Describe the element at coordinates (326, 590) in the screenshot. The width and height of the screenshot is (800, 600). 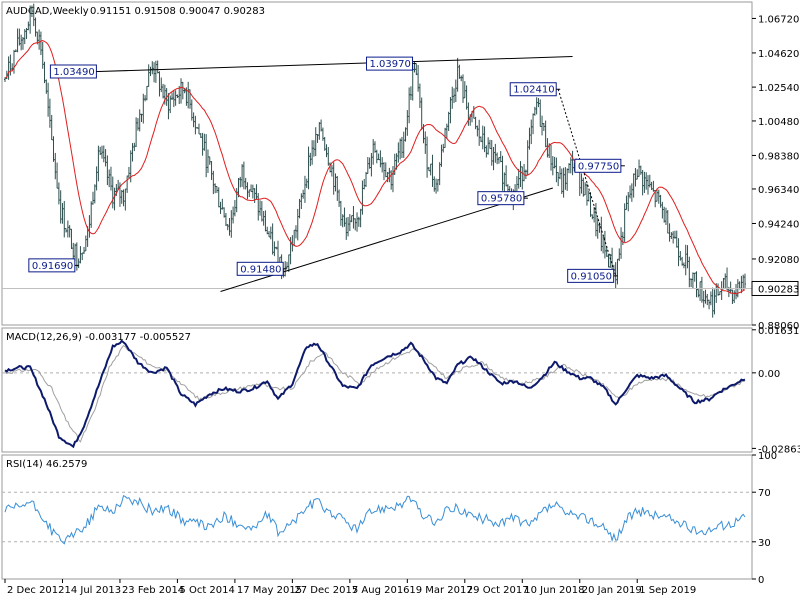
I see `x-tick-label: 27 Dec 2015` at that location.